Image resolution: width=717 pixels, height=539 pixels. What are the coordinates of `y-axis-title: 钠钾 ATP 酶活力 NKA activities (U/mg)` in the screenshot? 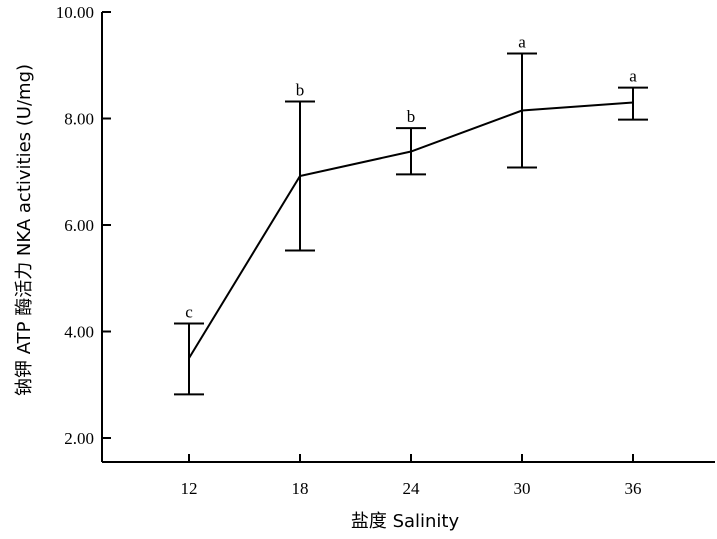 It's located at (24, 230).